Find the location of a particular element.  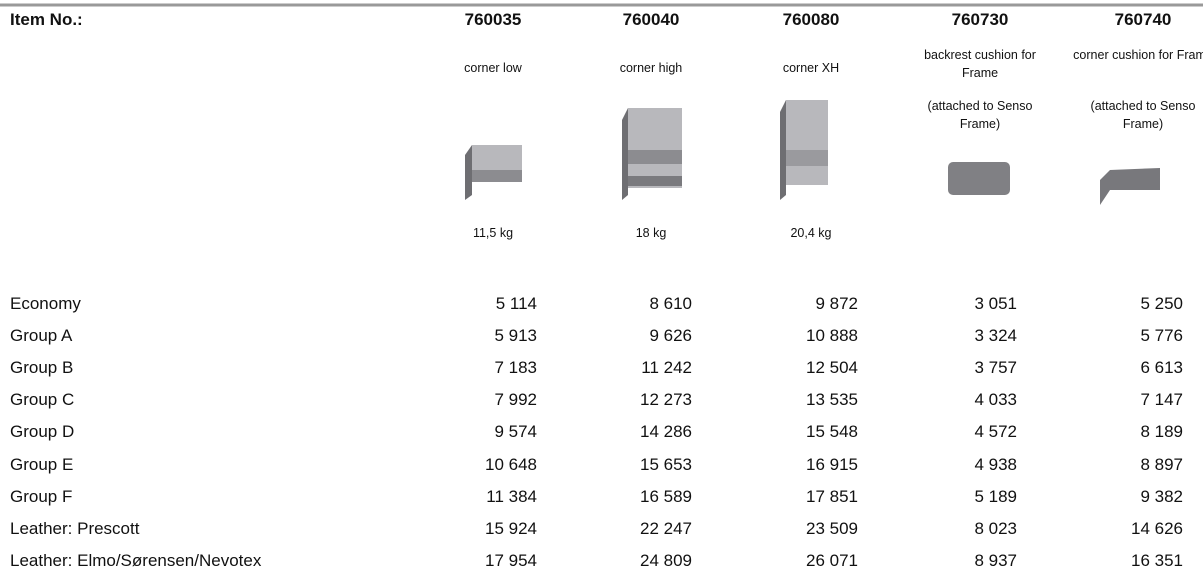

price: 5 776 is located at coordinates (1161, 336).